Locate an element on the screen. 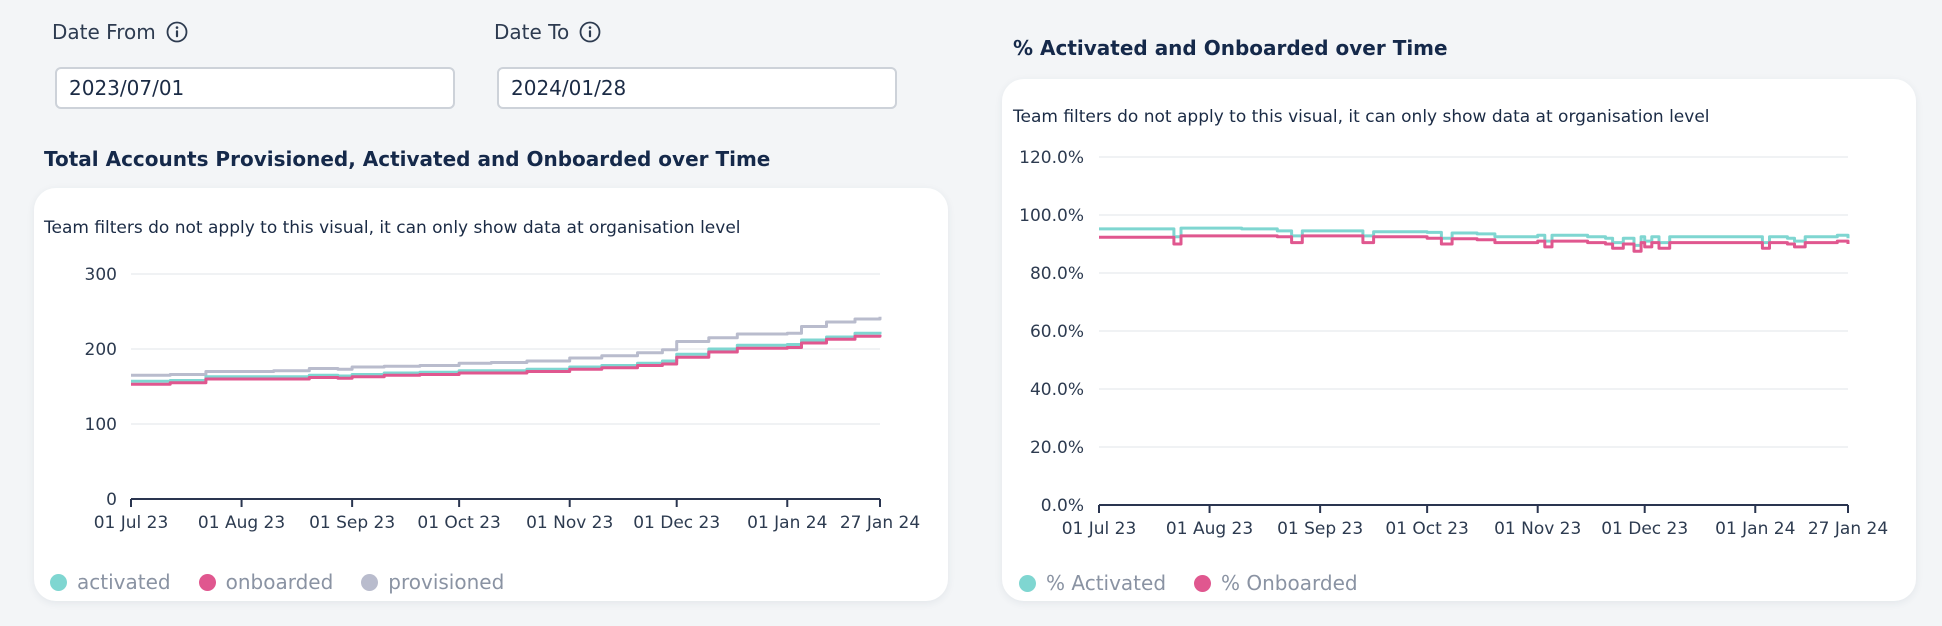 Image resolution: width=1942 pixels, height=626 pixels. legend-dot-provisioned is located at coordinates (370, 582).